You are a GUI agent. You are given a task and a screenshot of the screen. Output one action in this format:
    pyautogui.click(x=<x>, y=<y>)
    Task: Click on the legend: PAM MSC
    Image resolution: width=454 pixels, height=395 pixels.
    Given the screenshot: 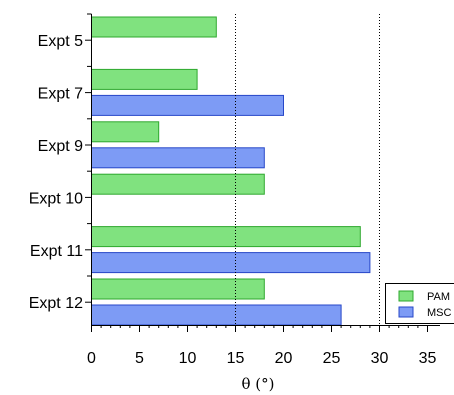 What is the action you would take?
    pyautogui.click(x=419, y=303)
    